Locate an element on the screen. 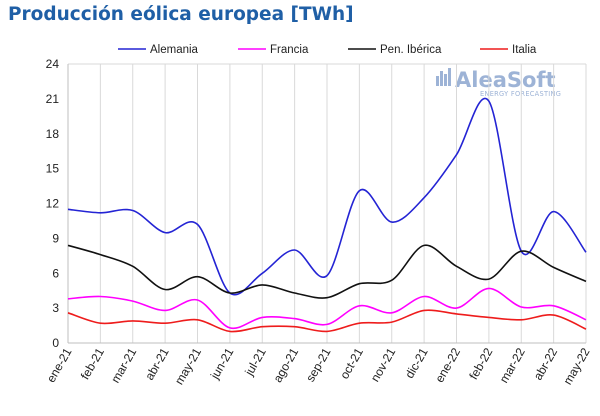 Image resolution: width=600 pixels, height=416 pixels. x-tick-label: ene-21 is located at coordinates (59, 365).